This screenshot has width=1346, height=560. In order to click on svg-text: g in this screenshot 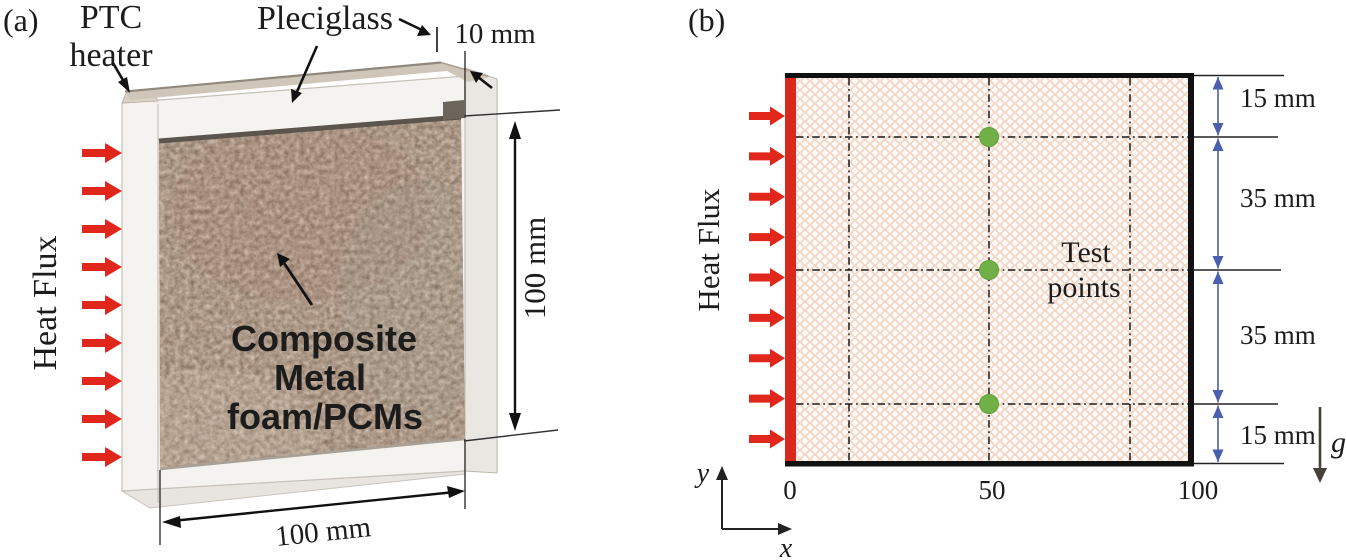, I will do `click(1338, 442)`.